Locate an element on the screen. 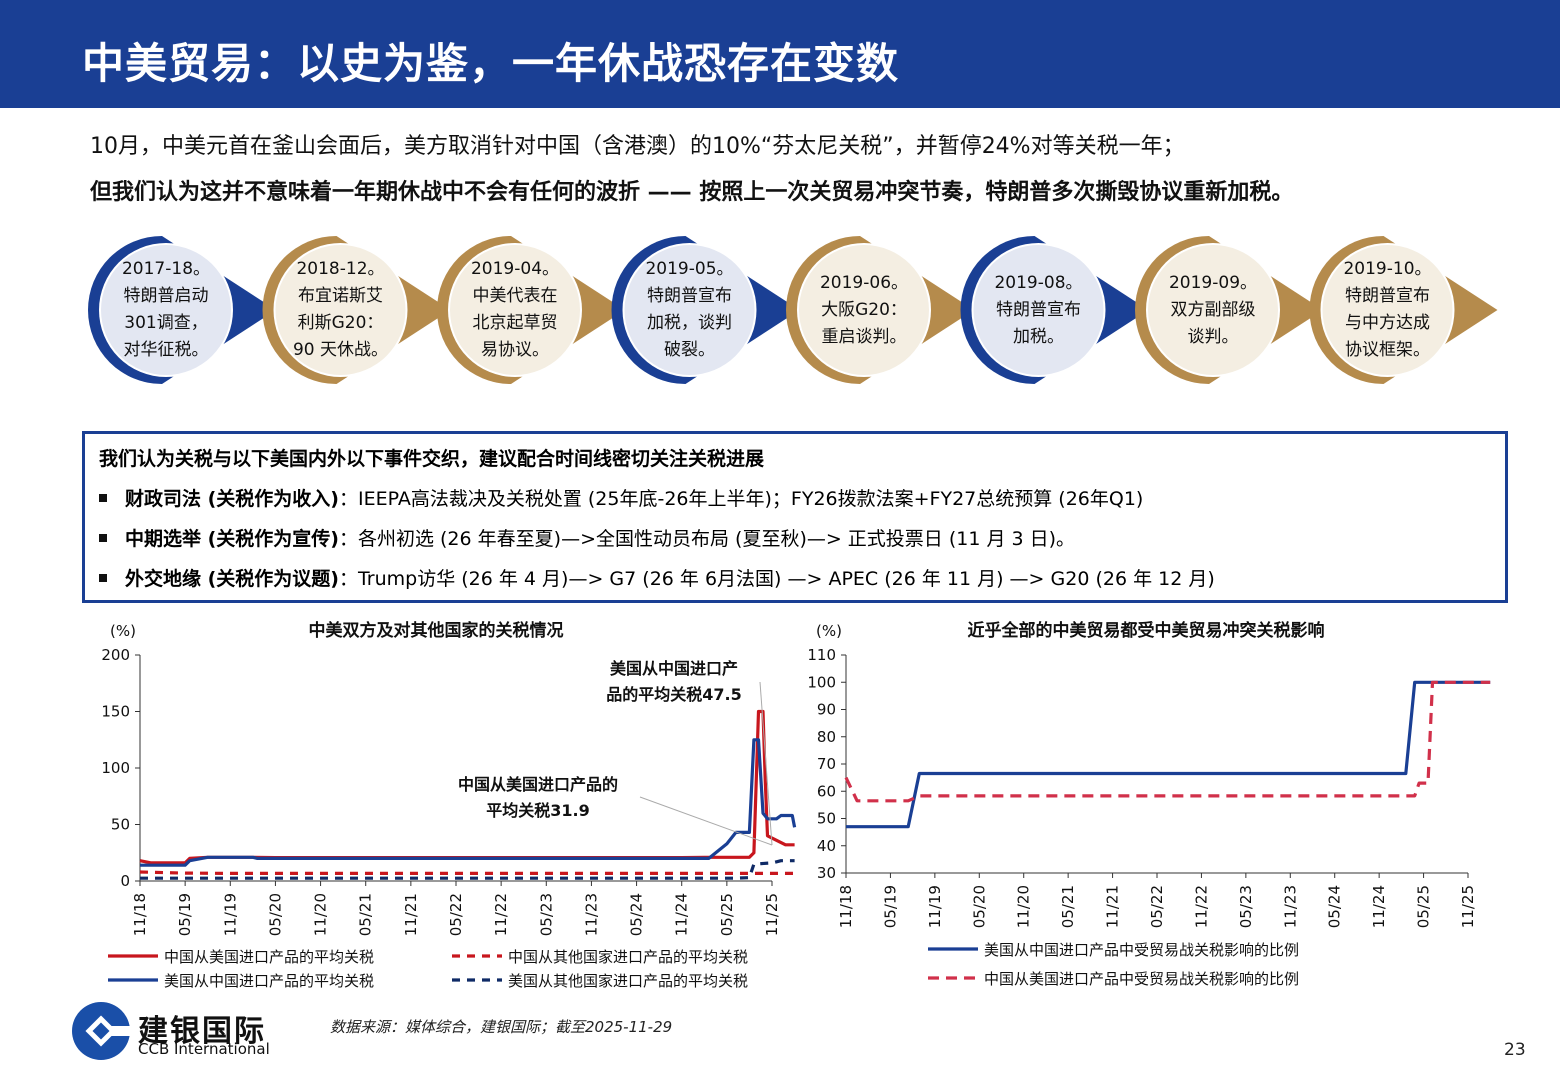  timeline-text: 2018-12。 布宜诺斯艾 利斯G20： 90 天休战。 is located at coordinates (341, 310).